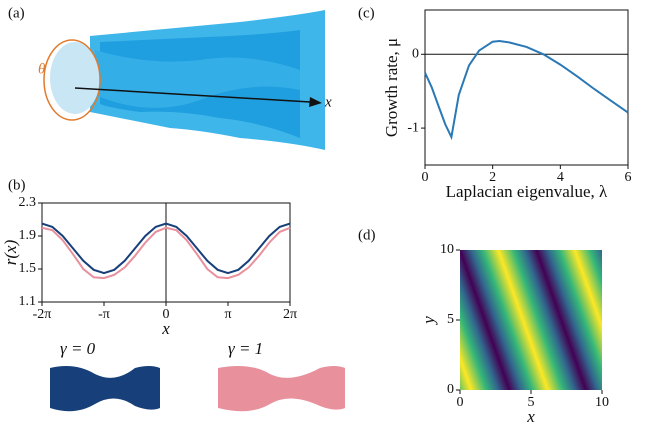  Describe the element at coordinates (428, 321) in the screenshot. I see `y-axis-label: y` at that location.